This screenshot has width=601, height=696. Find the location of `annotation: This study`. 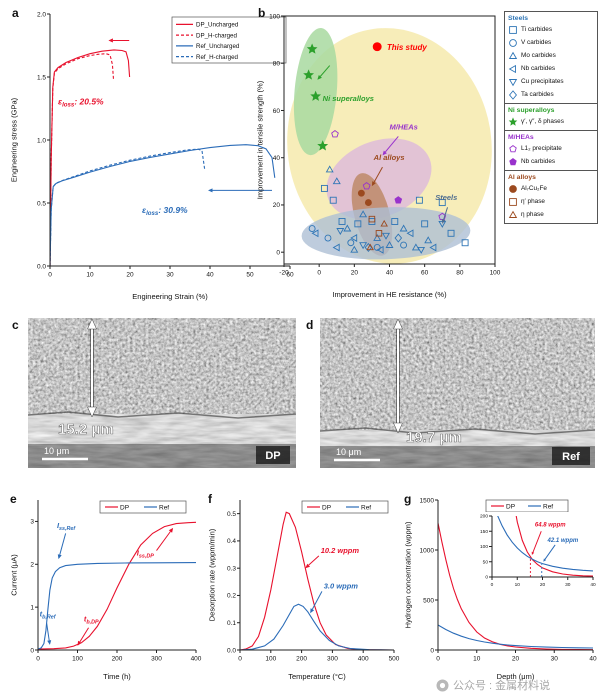

annotation: This study is located at coordinates (407, 47).